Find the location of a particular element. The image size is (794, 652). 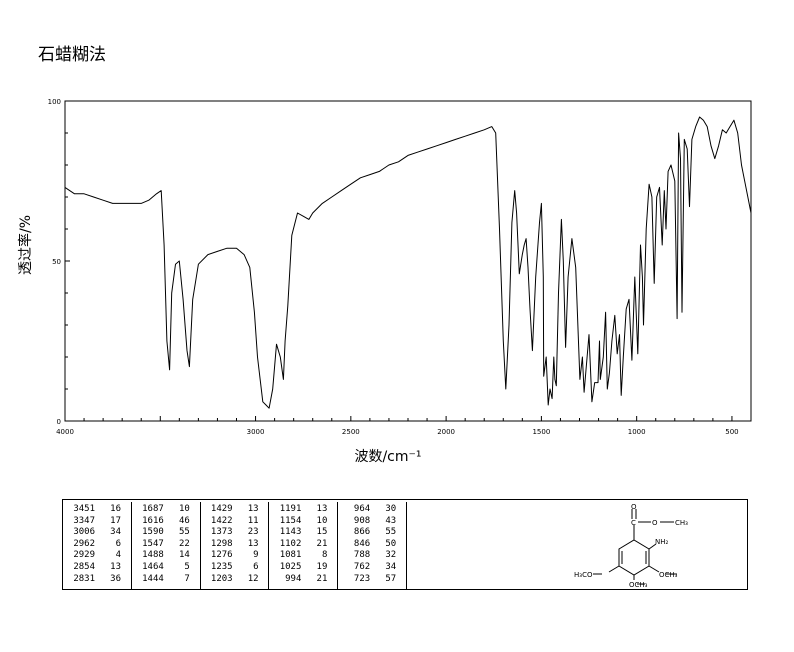

peak-wavenumber: 723 is located at coordinates (362, 578).